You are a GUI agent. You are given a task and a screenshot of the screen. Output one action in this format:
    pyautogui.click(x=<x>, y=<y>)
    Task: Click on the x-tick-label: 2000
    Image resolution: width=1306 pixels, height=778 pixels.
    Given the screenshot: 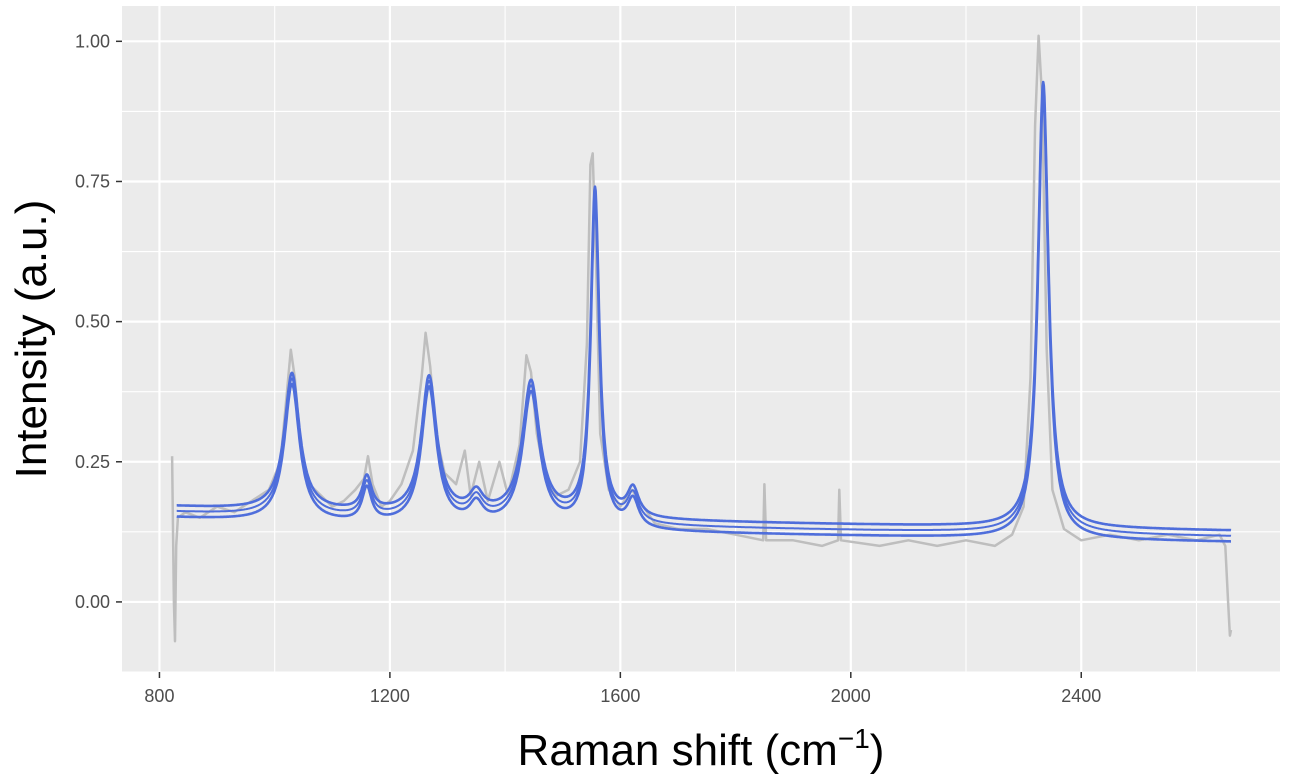 What is the action you would take?
    pyautogui.click(x=851, y=696)
    